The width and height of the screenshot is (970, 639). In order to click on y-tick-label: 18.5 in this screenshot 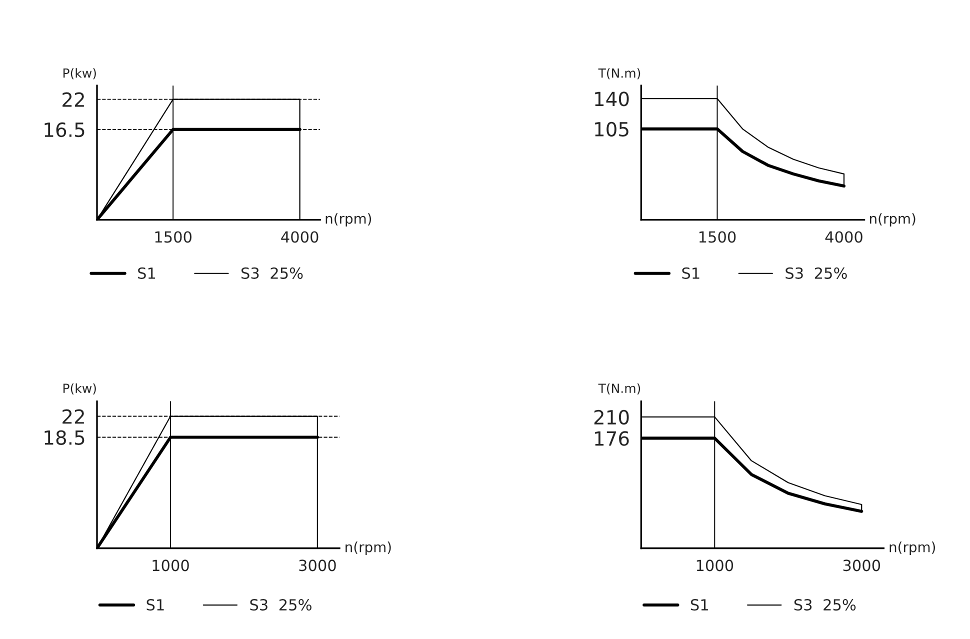, I will do `click(64, 437)`.